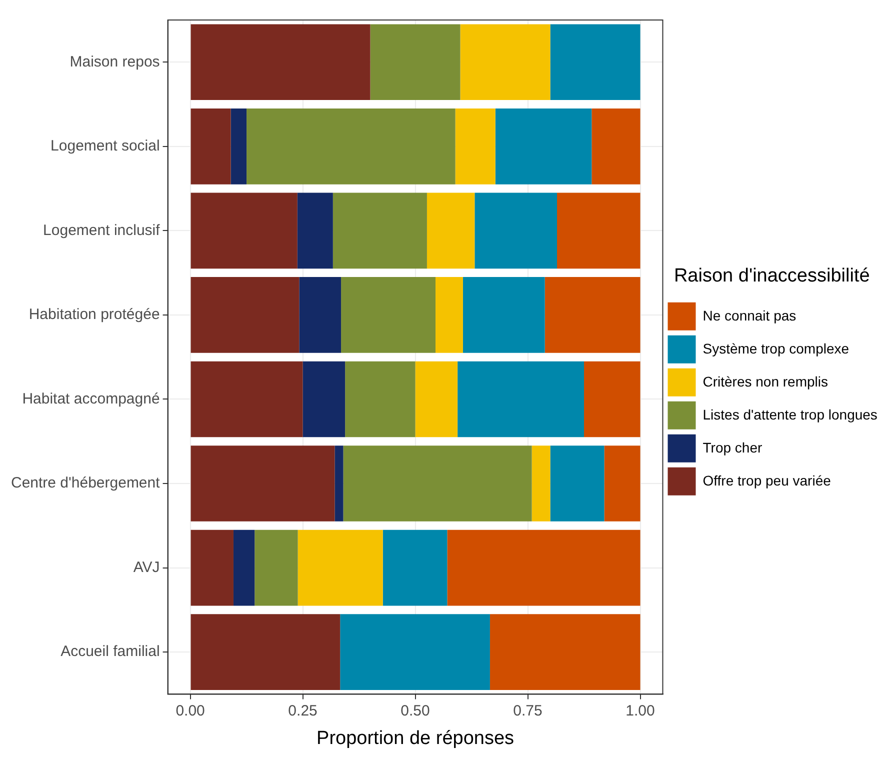 The height and width of the screenshot is (762, 891). Describe the element at coordinates (146, 567) in the screenshot. I see `y-tick-label: AVJ` at that location.